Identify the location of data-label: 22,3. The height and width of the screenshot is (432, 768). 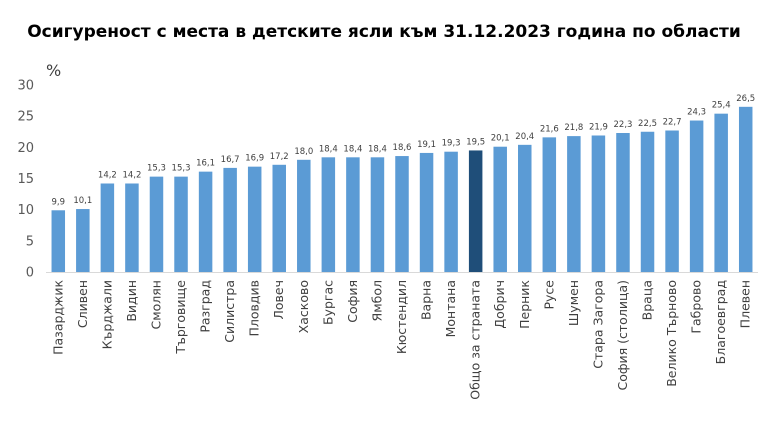
(623, 125).